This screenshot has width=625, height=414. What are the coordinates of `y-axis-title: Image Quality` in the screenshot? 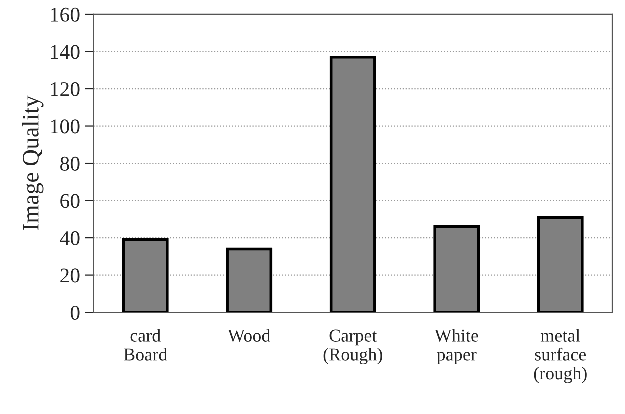 It's located at (33, 163).